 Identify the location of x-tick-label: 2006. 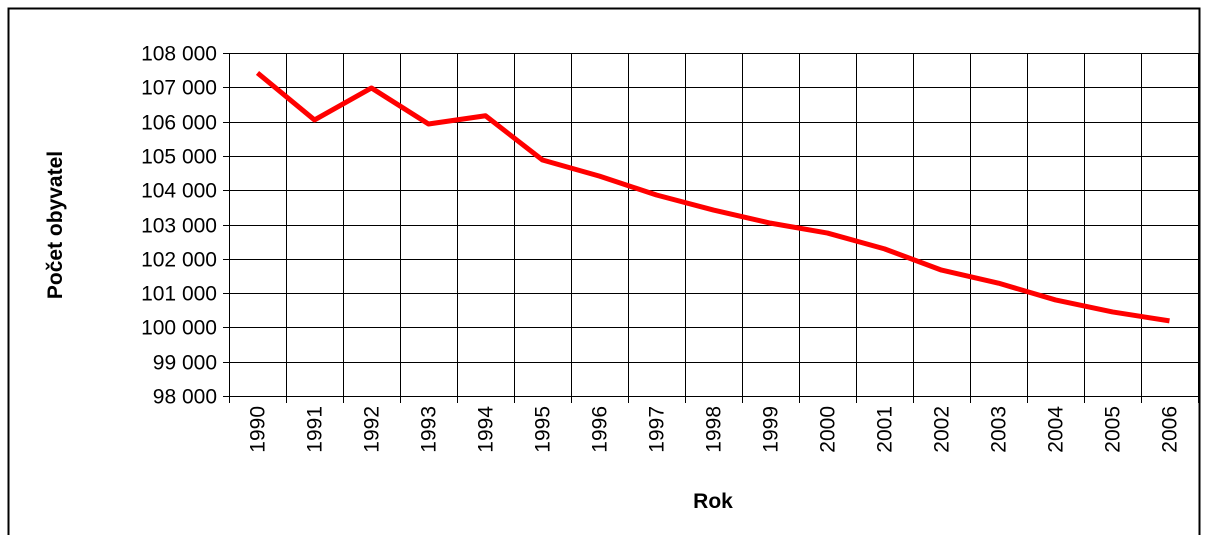
(1170, 429).